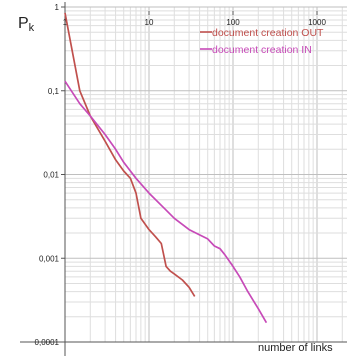  Describe the element at coordinates (268, 33) in the screenshot. I see `legend-label-out: document creation OUT` at that location.